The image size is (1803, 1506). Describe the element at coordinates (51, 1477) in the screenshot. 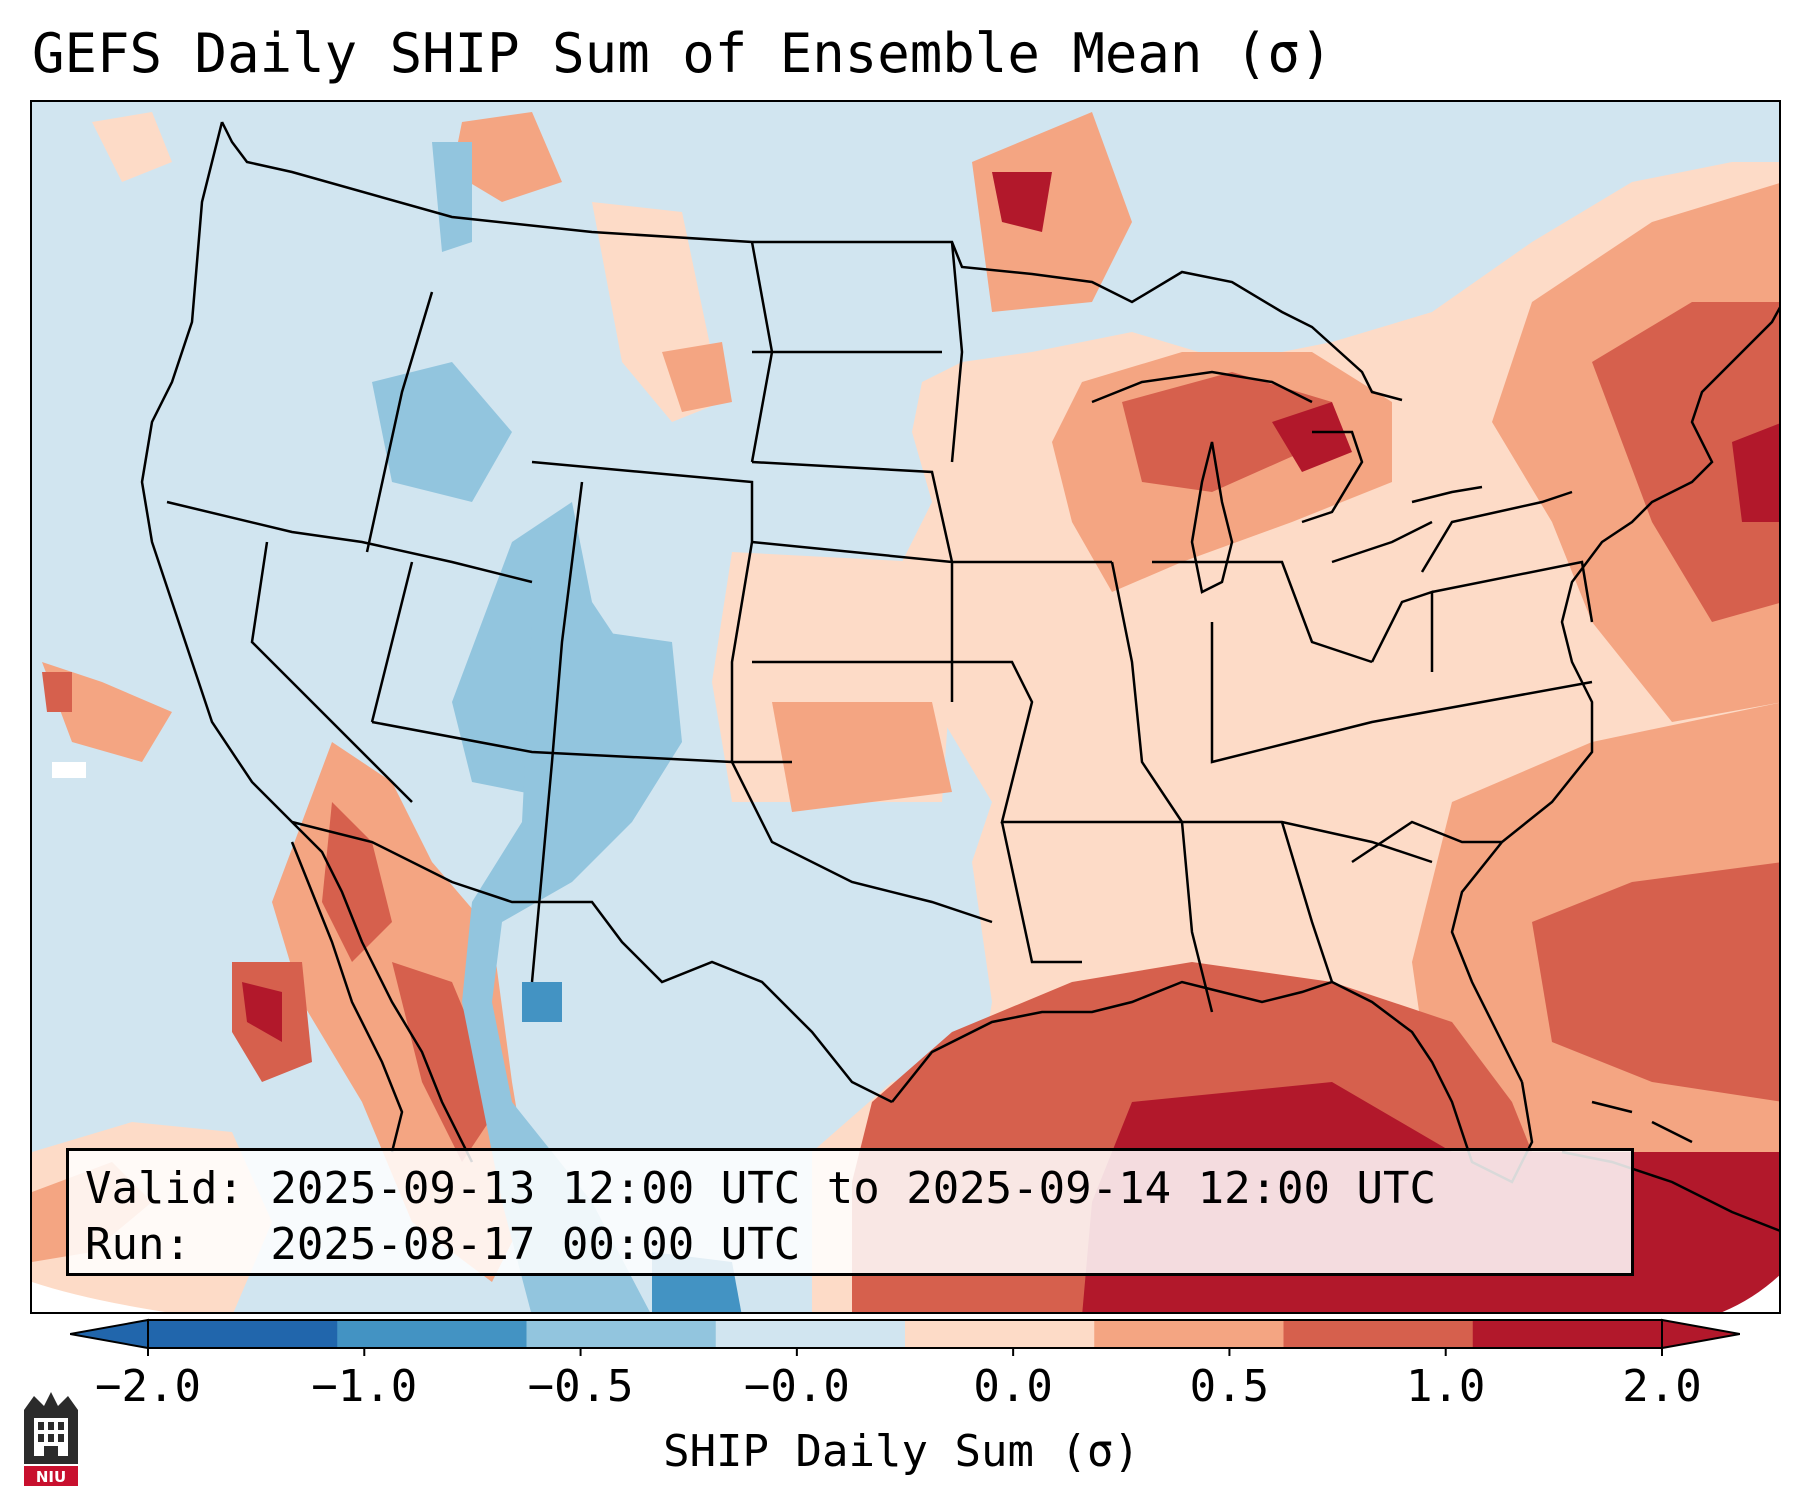

I see `niu-logo-text: NIU` at that location.